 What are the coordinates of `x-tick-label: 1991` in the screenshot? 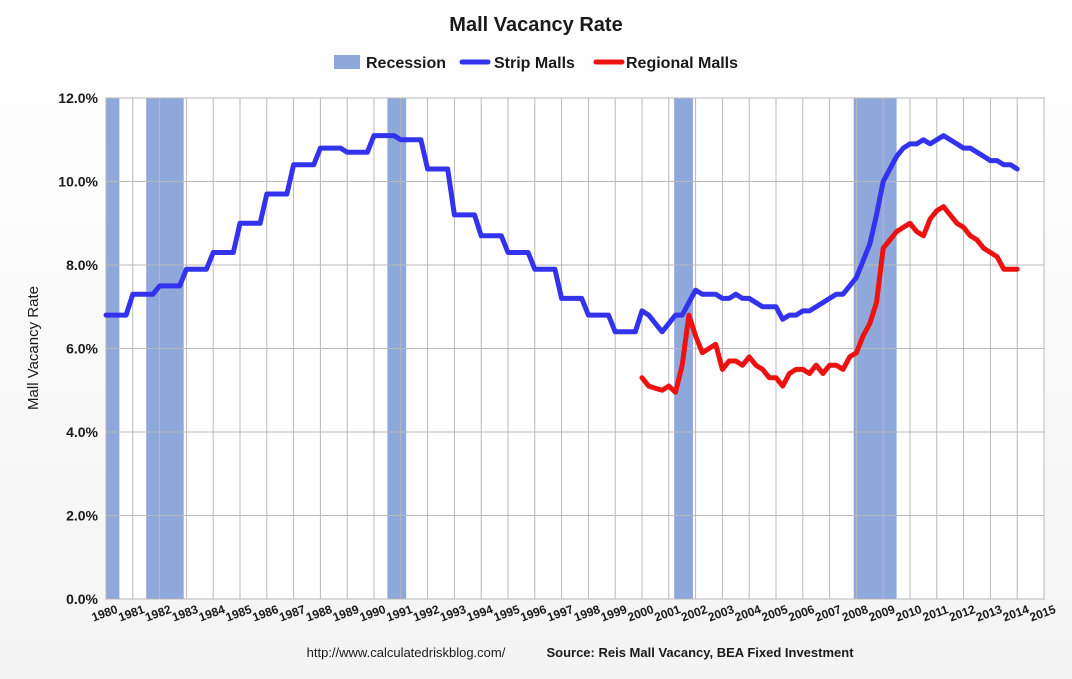 It's located at (399, 613).